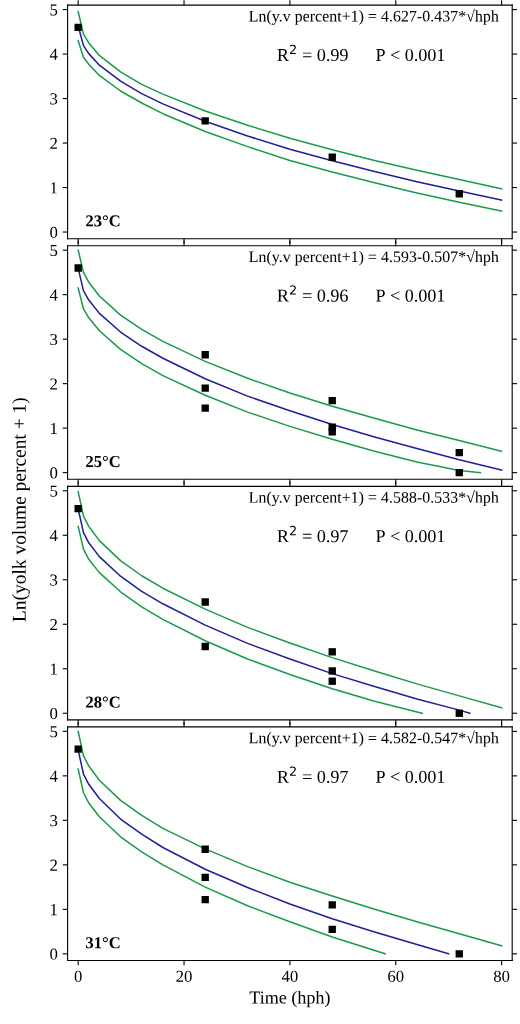  I want to click on y-axis-title: Ln(yolk volume percent + 1), so click(21, 510).